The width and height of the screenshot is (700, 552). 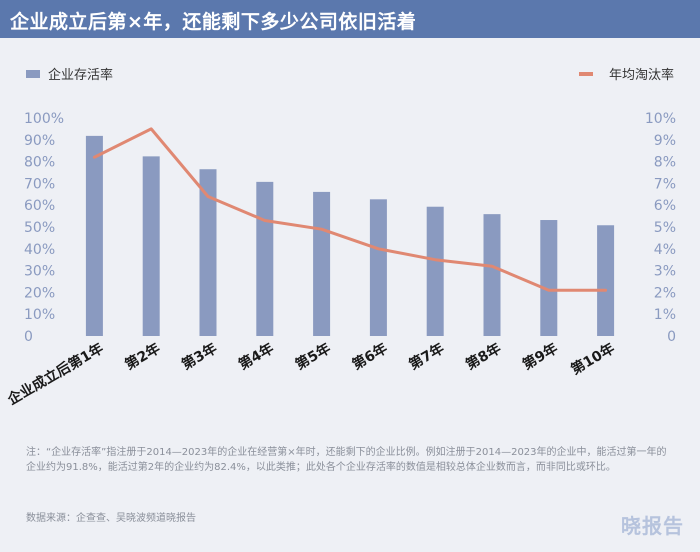 What do you see at coordinates (312, 357) in the screenshot?
I see `x-tick-label: 第5年` at bounding box center [312, 357].